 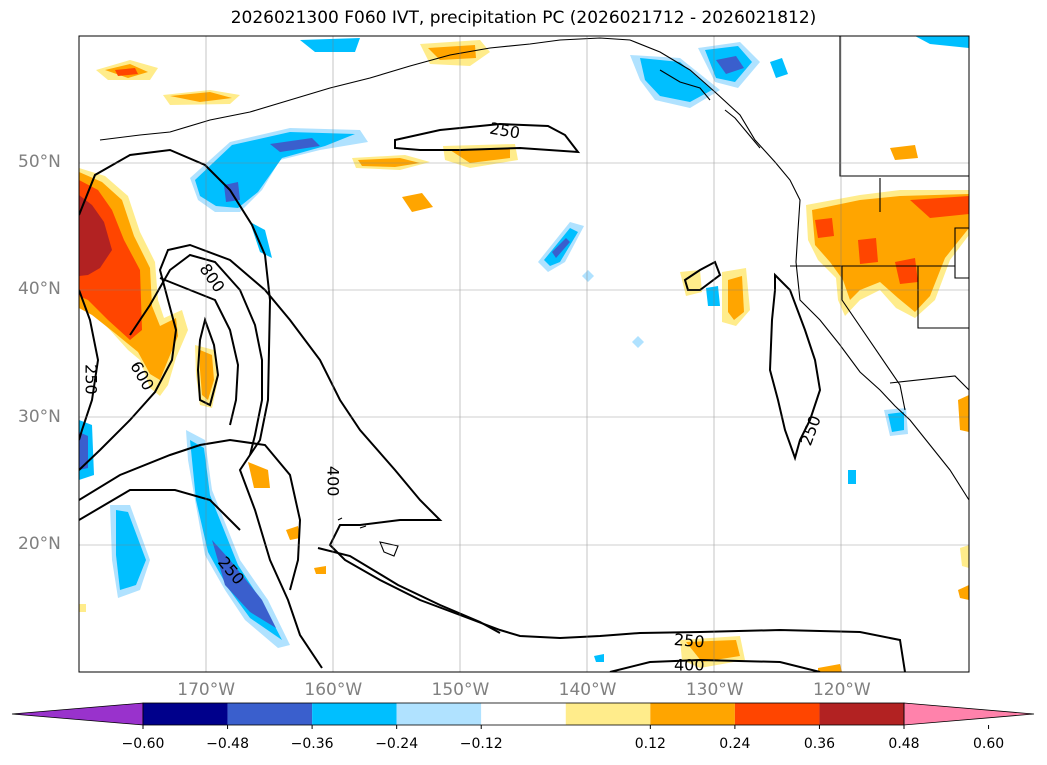 What do you see at coordinates (312, 744) in the screenshot?
I see `colorbar-tick-label: −0.36` at bounding box center [312, 744].